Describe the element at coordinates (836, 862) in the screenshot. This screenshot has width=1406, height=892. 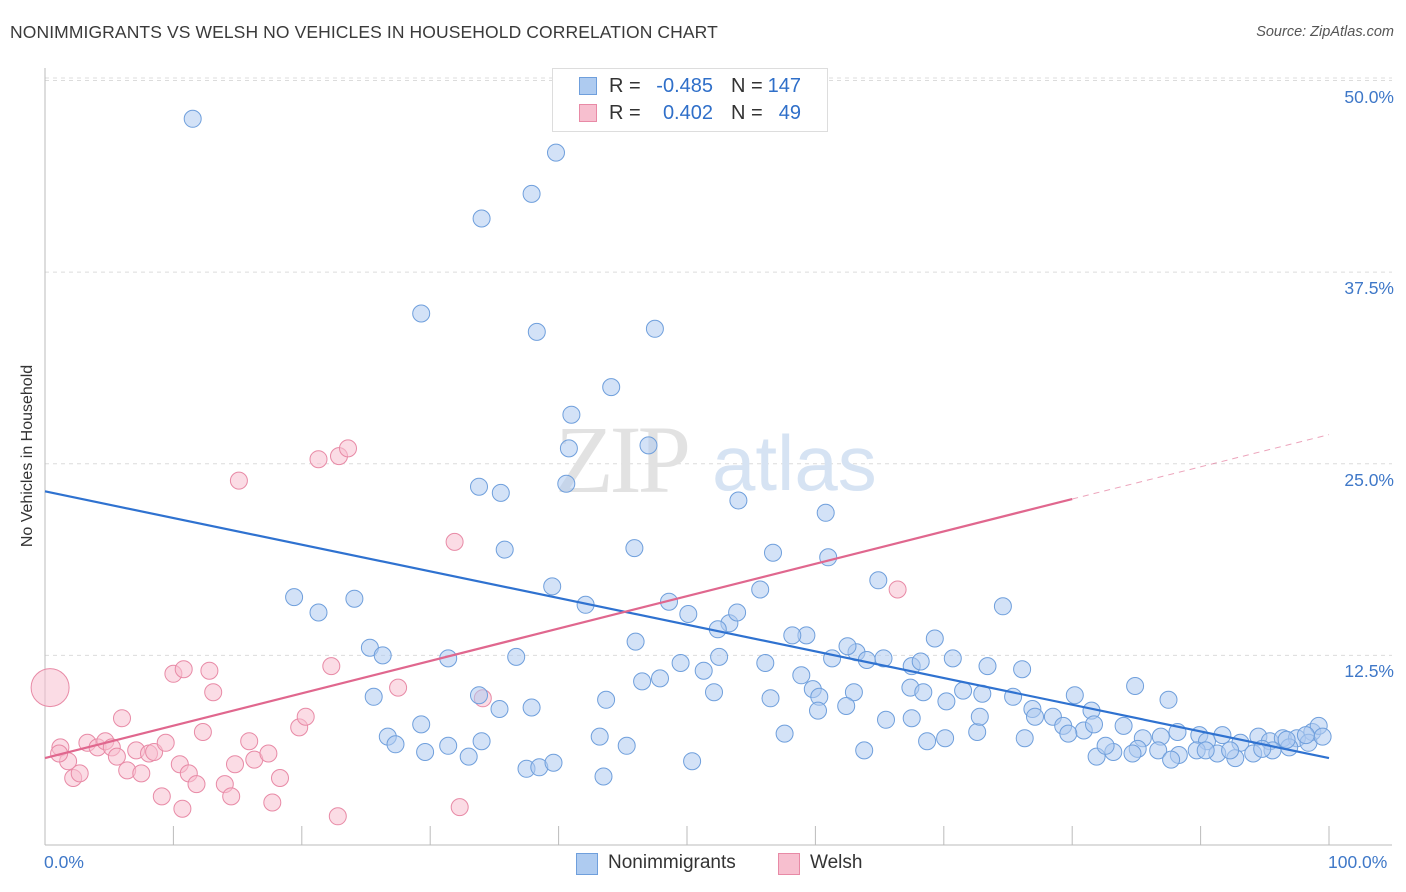
I see `legend-label: Welsh` at that location.